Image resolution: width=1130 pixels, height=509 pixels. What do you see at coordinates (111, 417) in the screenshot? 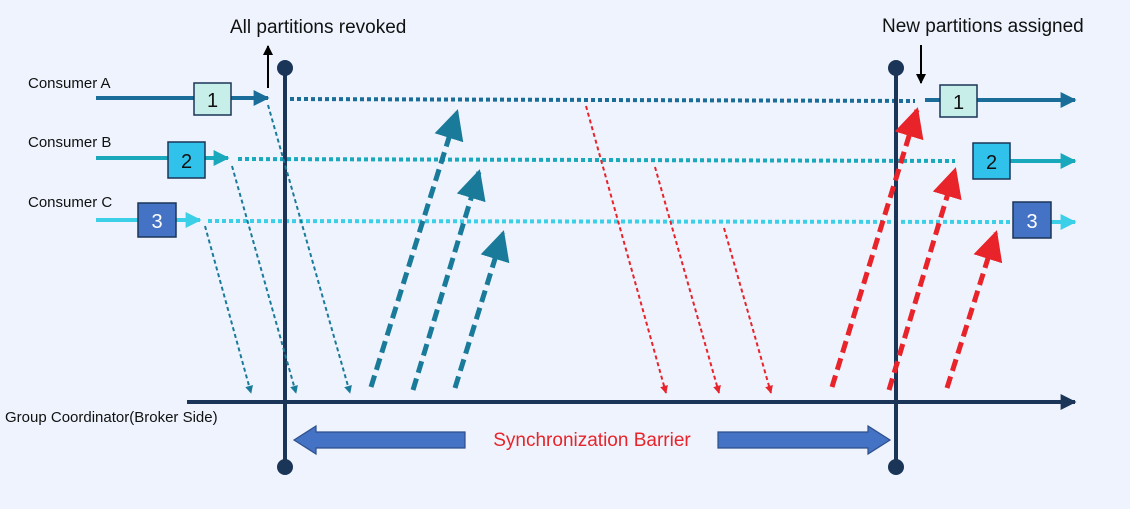
I see `coordinator-label: Group Coordinator(Broker Side)` at bounding box center [111, 417].